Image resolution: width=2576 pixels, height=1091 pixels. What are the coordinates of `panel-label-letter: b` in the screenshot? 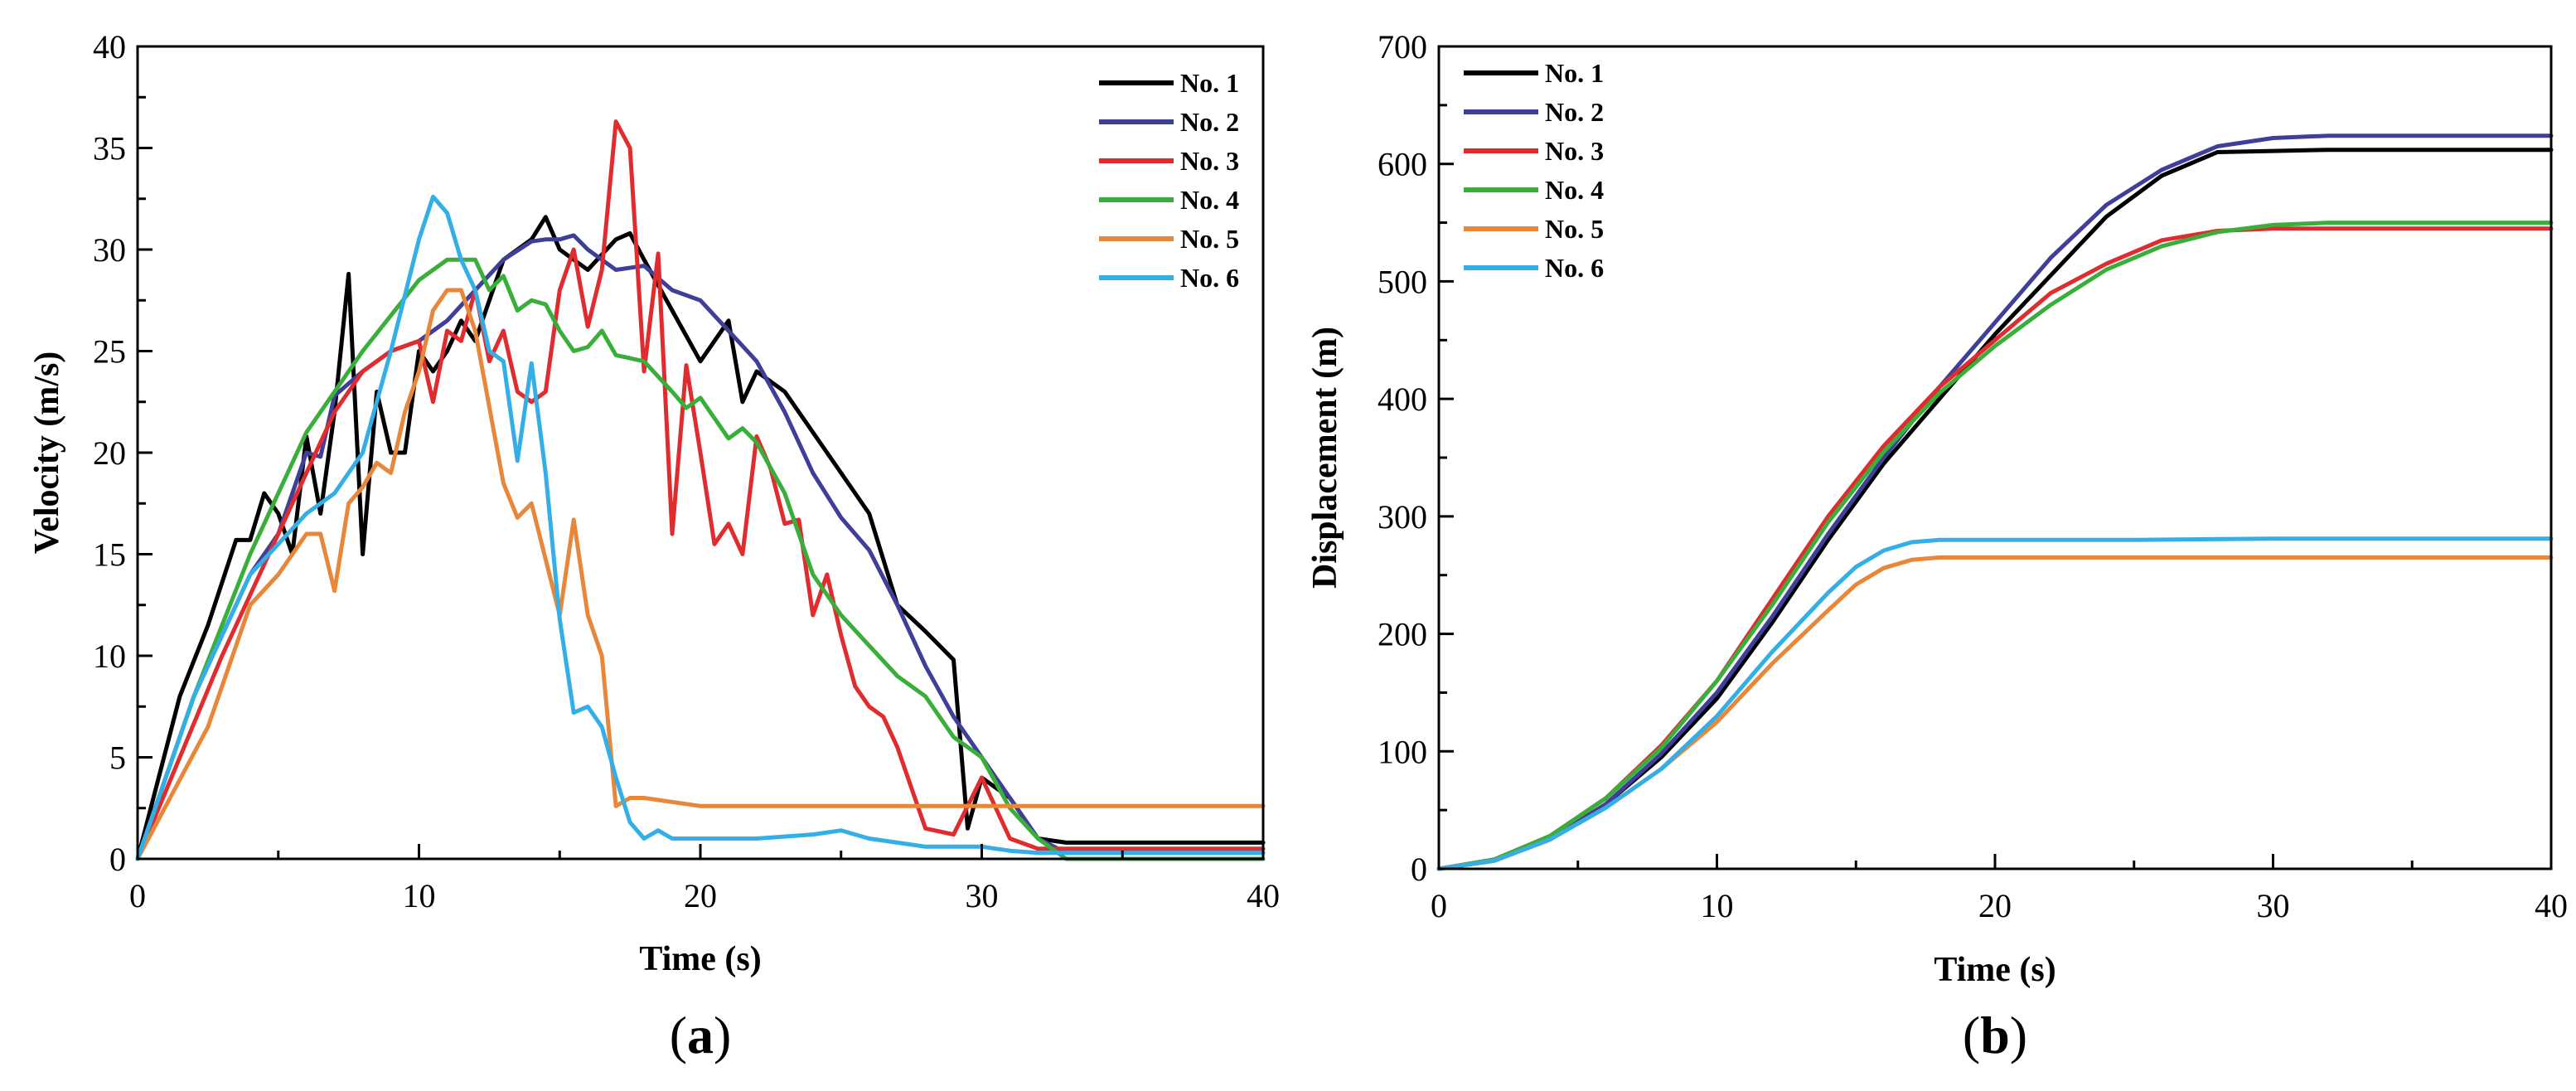 It's located at (1995, 1035).